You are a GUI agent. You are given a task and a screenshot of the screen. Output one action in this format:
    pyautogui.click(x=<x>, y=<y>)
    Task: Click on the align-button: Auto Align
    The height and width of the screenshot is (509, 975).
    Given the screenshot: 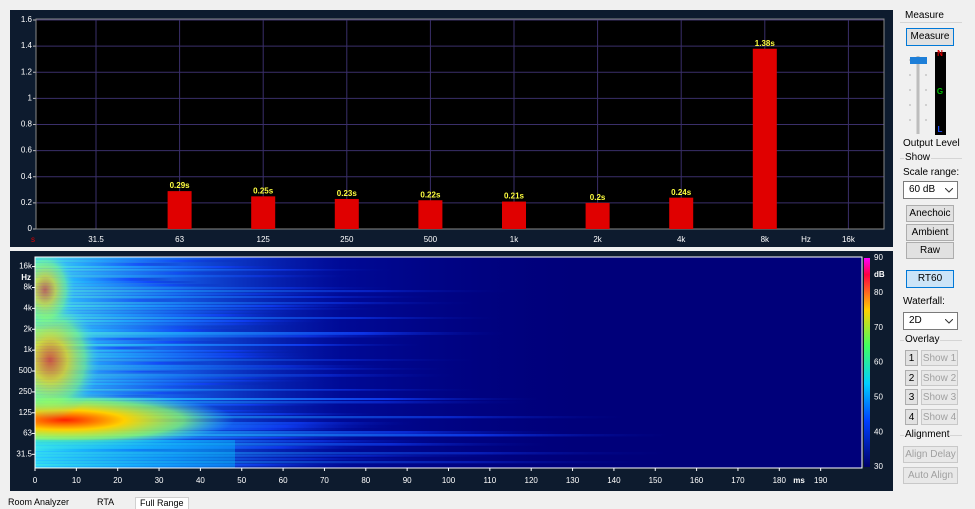 What is the action you would take?
    pyautogui.click(x=930, y=475)
    